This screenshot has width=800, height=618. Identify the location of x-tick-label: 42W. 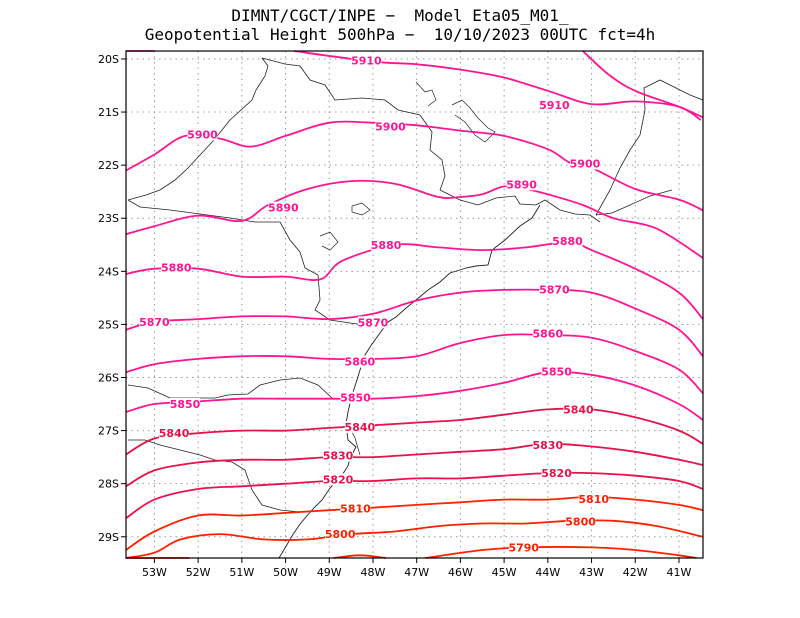
(635, 572).